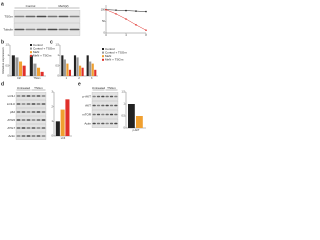 This screenshot has height=240, width=320. I want to click on blot-row-label: ATG7, so click(11, 128).